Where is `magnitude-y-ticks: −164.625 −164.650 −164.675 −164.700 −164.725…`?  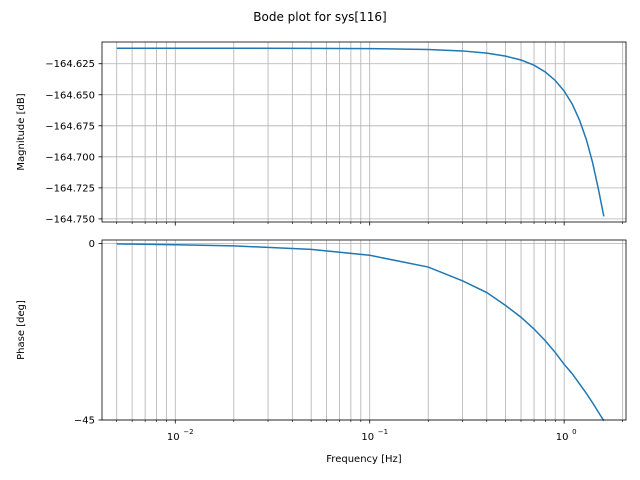
magnitude-y-ticks: −164.625 −164.650 −164.675 −164.700 −164.725… is located at coordinates (73, 142).